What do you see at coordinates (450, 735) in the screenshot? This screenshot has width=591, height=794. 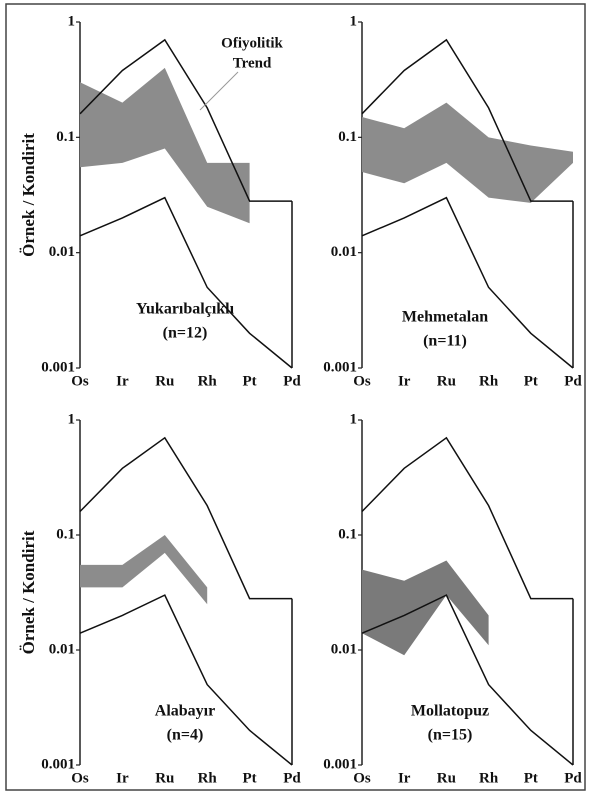 I see `panel-label: (n=15)` at bounding box center [450, 735].